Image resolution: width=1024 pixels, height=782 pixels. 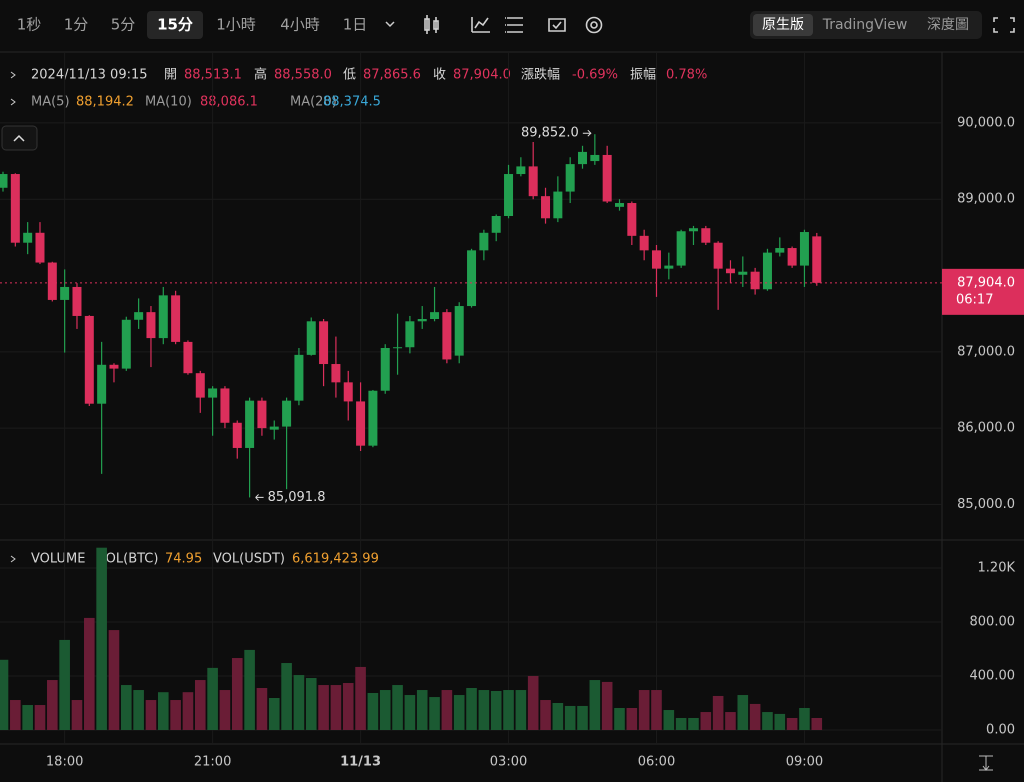 What do you see at coordinates (986, 763) in the screenshot?
I see `scale-icon` at bounding box center [986, 763].